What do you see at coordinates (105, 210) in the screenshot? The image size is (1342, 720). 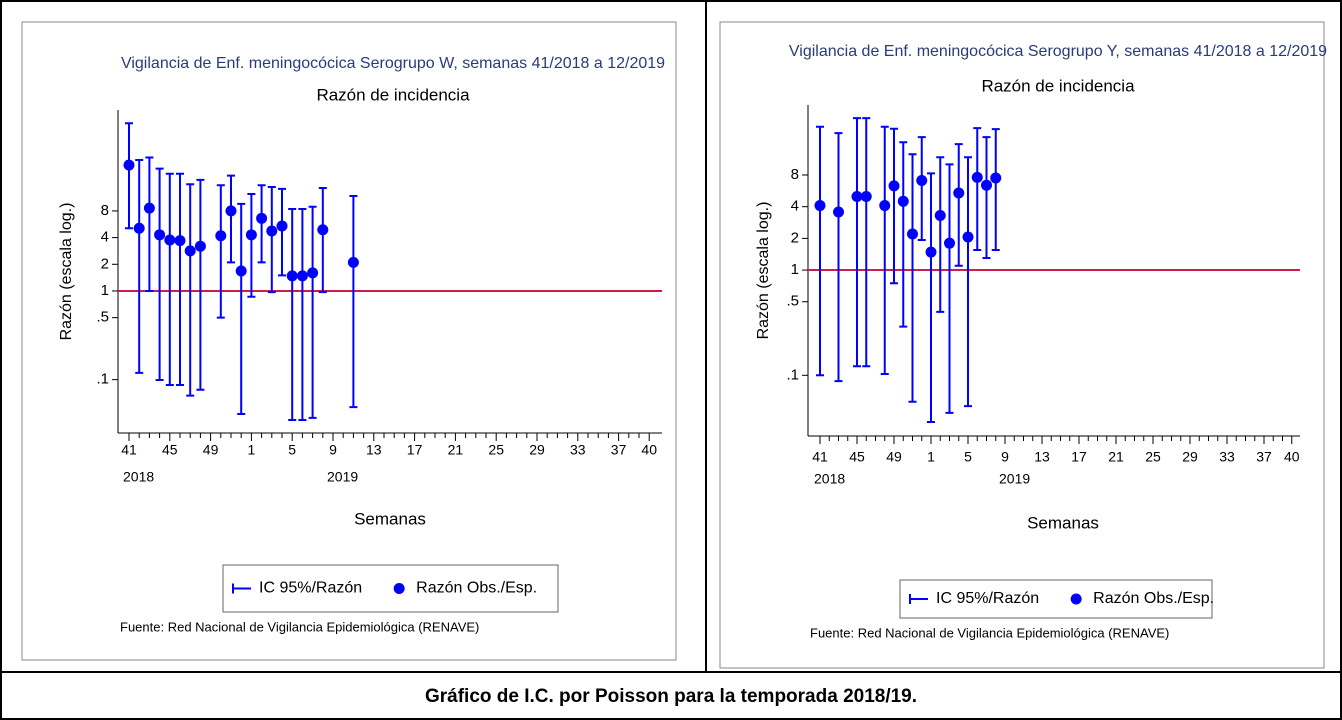 I see `y-tick-label: 8` at bounding box center [105, 210].